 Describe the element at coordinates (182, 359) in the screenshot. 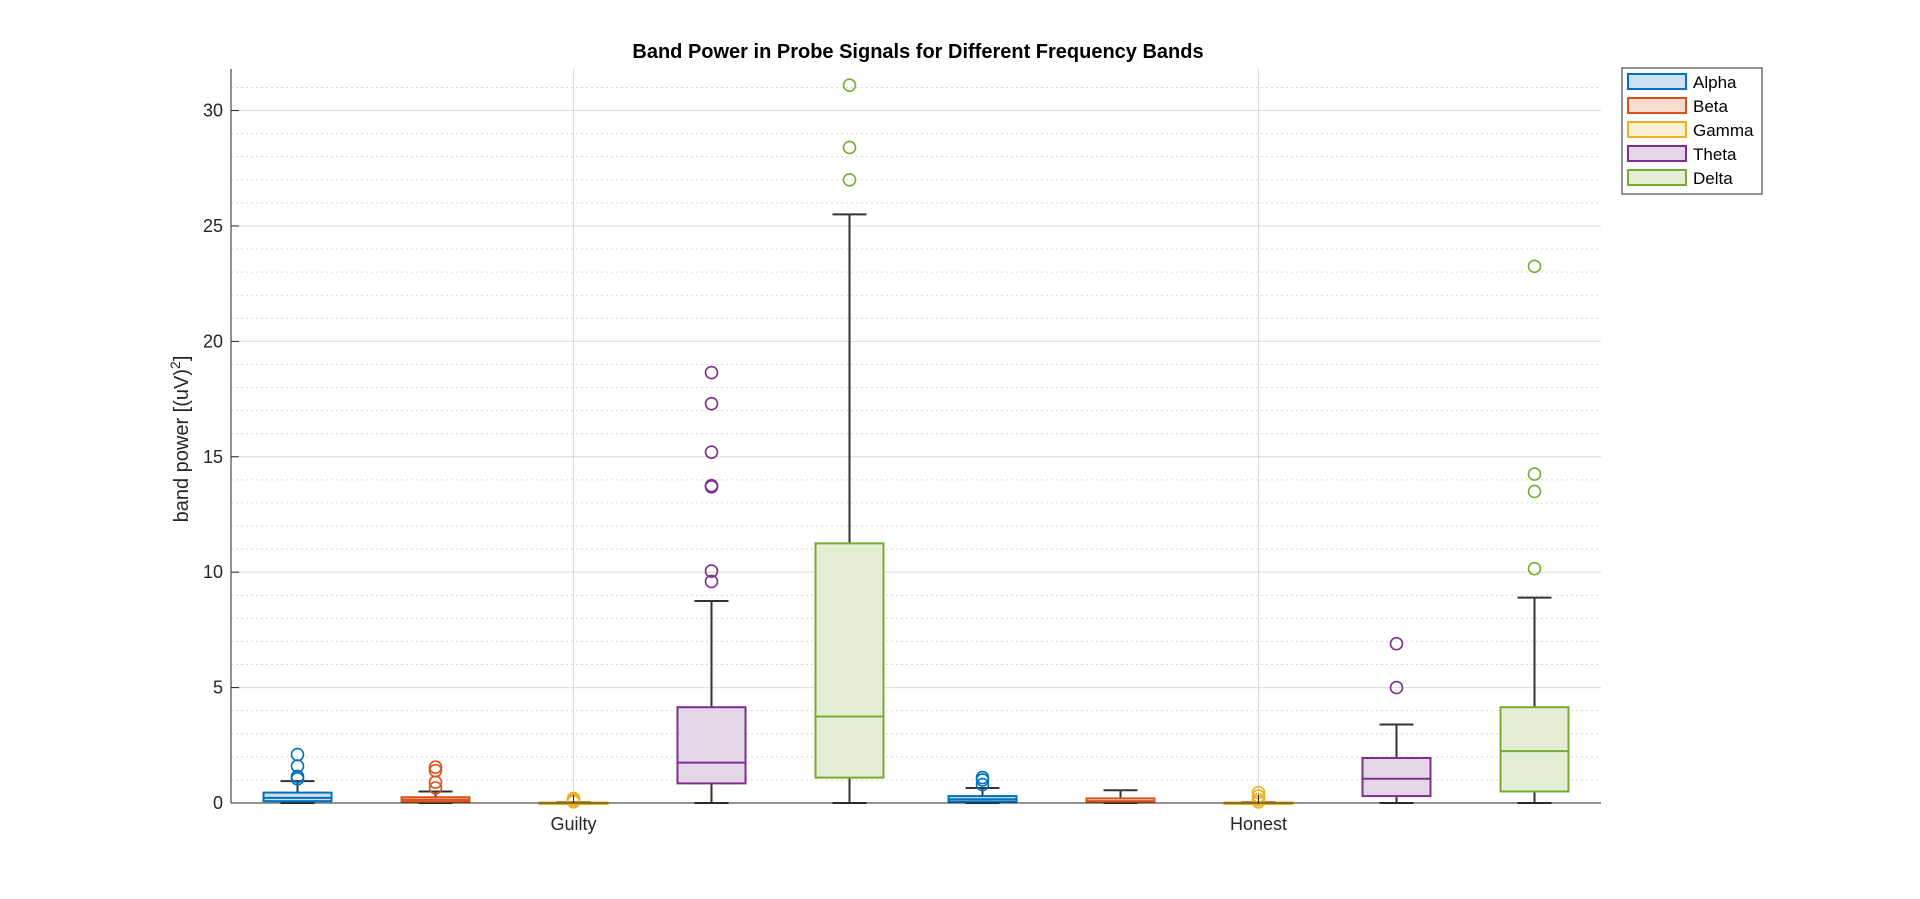

I see `y-axis-label-suffix: ]` at that location.